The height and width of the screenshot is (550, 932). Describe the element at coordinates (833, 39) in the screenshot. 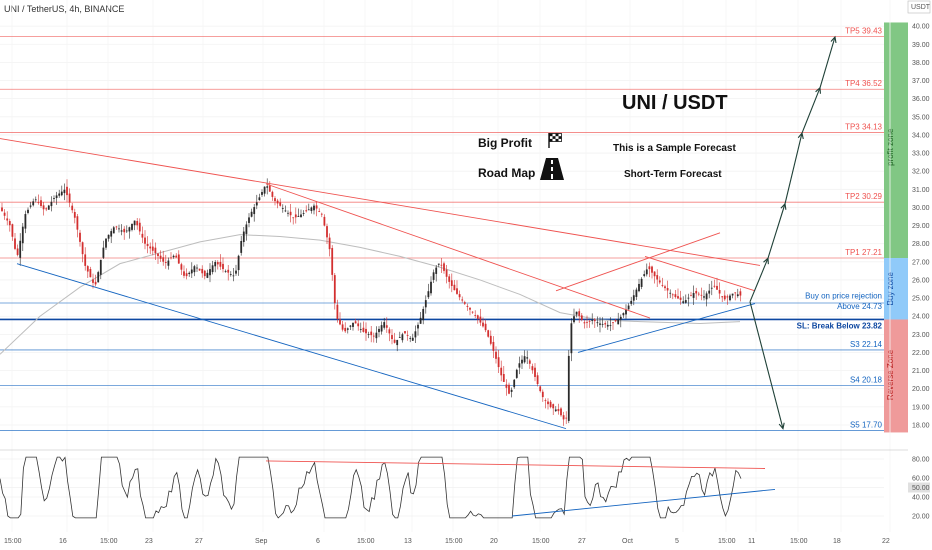

I see `forecast-up-head` at that location.